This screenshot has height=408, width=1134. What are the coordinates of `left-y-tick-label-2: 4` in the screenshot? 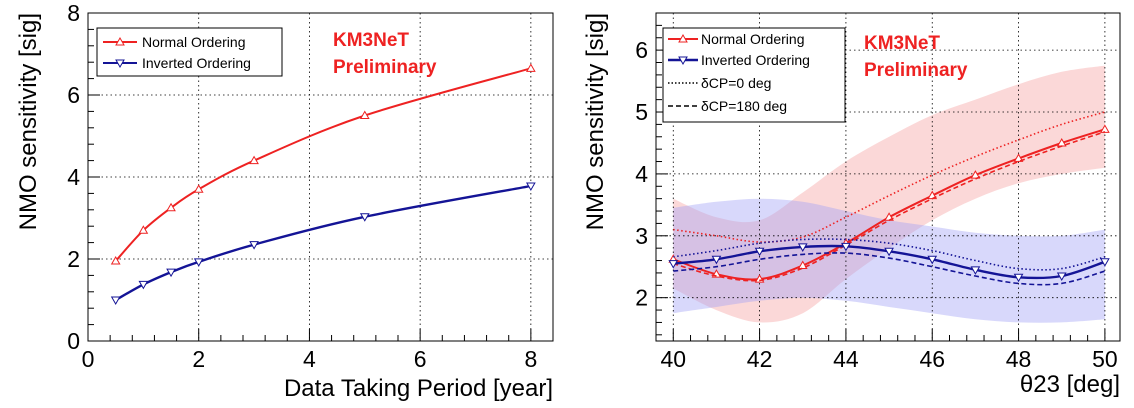 It's located at (73, 177).